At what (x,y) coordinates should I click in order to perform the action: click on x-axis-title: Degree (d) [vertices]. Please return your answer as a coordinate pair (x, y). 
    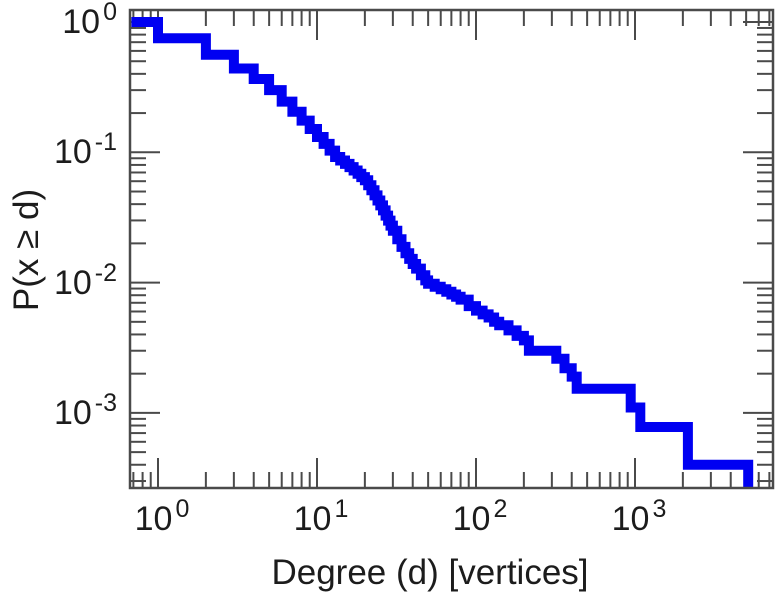
    Looking at the image, I should click on (430, 572).